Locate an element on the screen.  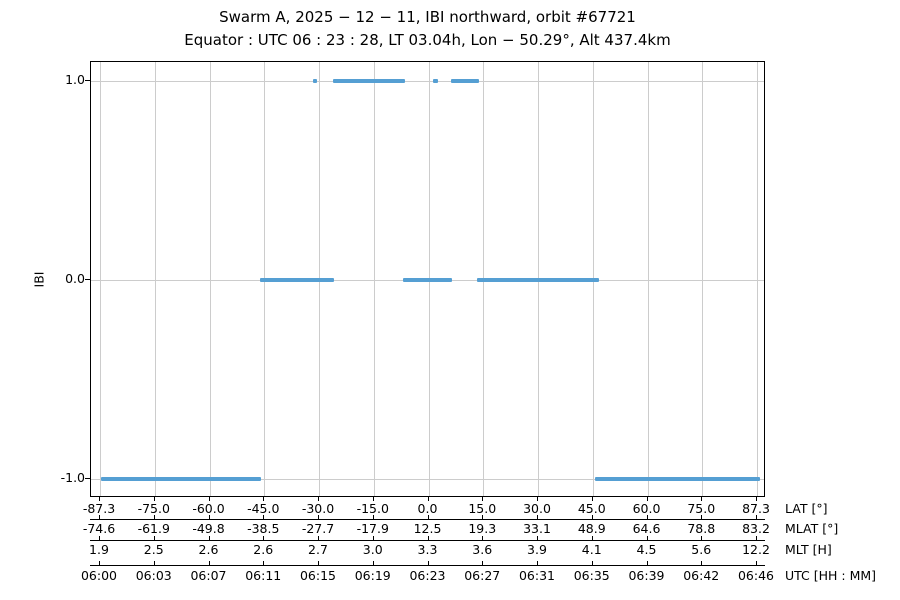
x-tick-label-mlat: -74.6 is located at coordinates (99, 528).